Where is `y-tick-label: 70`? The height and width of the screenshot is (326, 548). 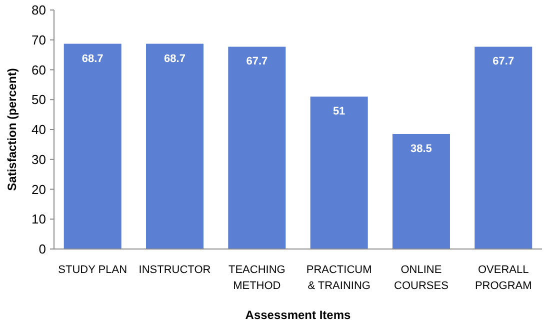
y-tick-label: 70 is located at coordinates (39, 40).